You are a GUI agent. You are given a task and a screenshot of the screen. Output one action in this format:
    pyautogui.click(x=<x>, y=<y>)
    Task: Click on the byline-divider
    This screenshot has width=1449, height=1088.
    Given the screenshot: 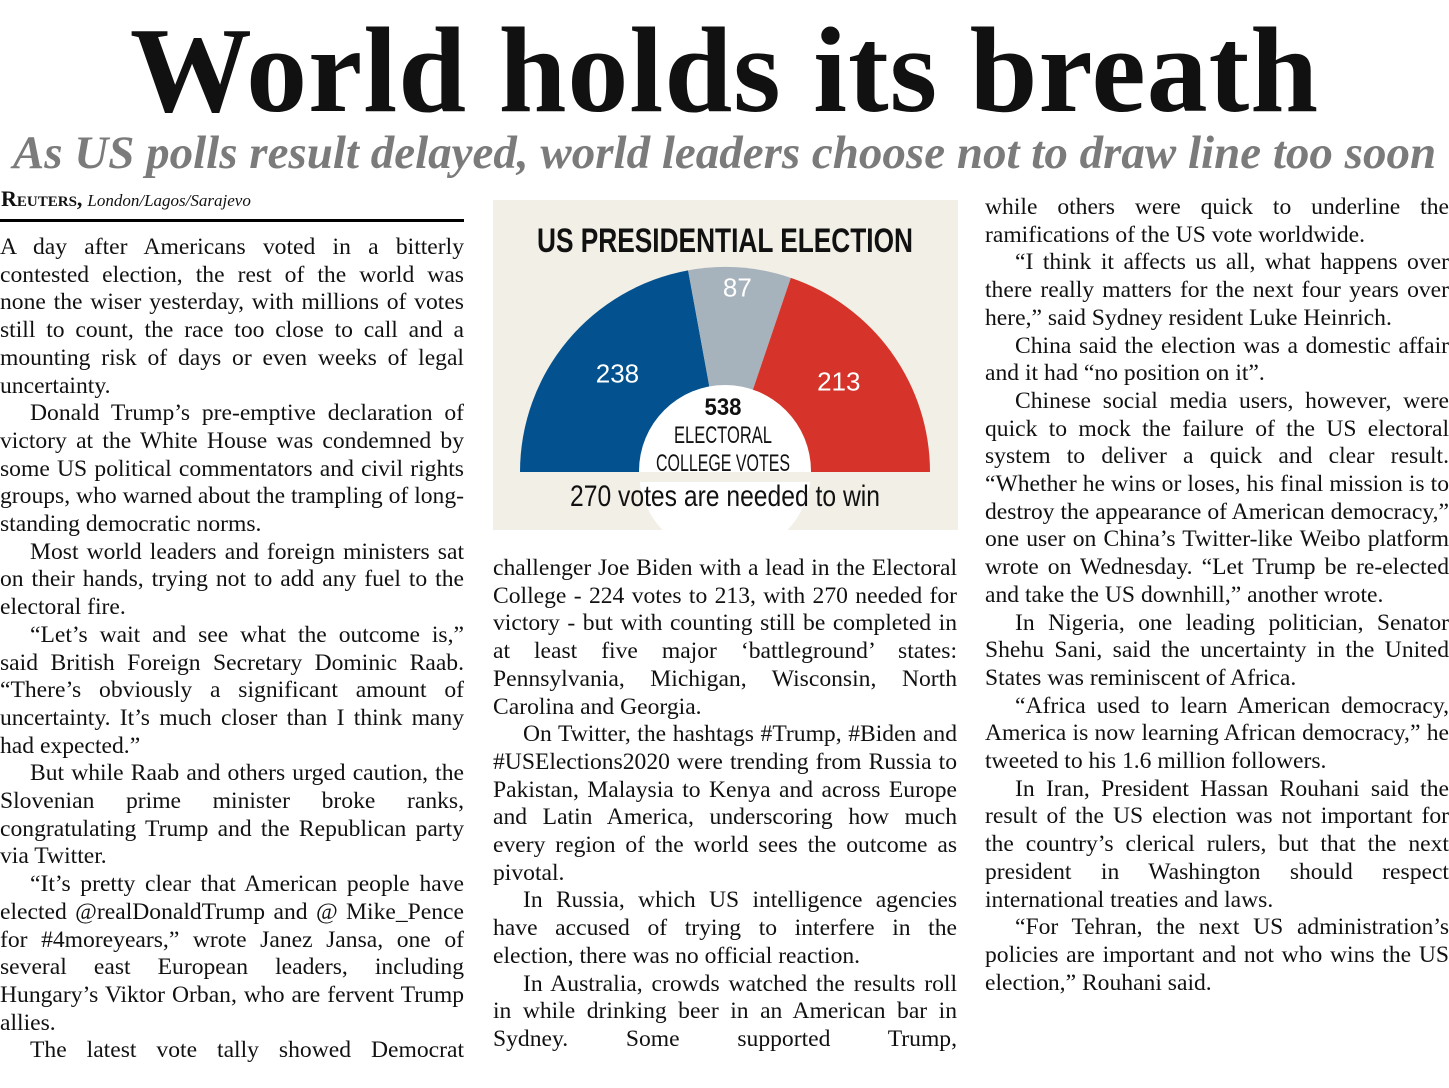 What is the action you would take?
    pyautogui.click(x=232, y=220)
    